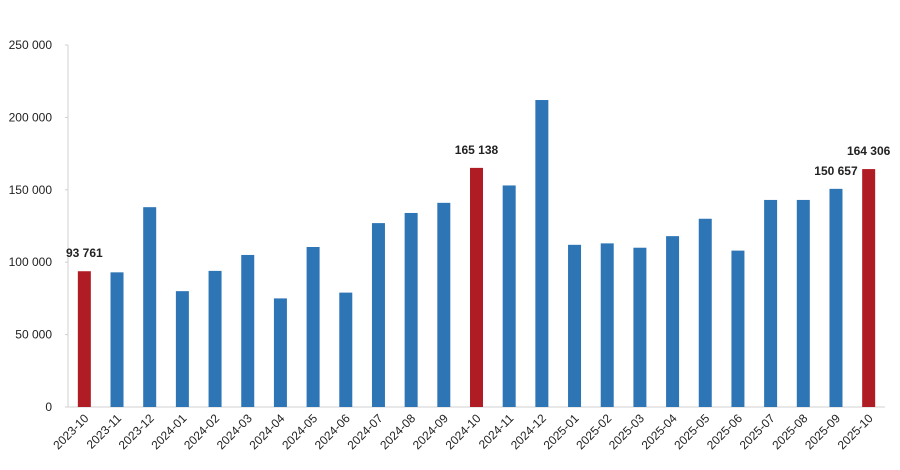  I want to click on y-tick-label: 150 000, so click(31, 190).